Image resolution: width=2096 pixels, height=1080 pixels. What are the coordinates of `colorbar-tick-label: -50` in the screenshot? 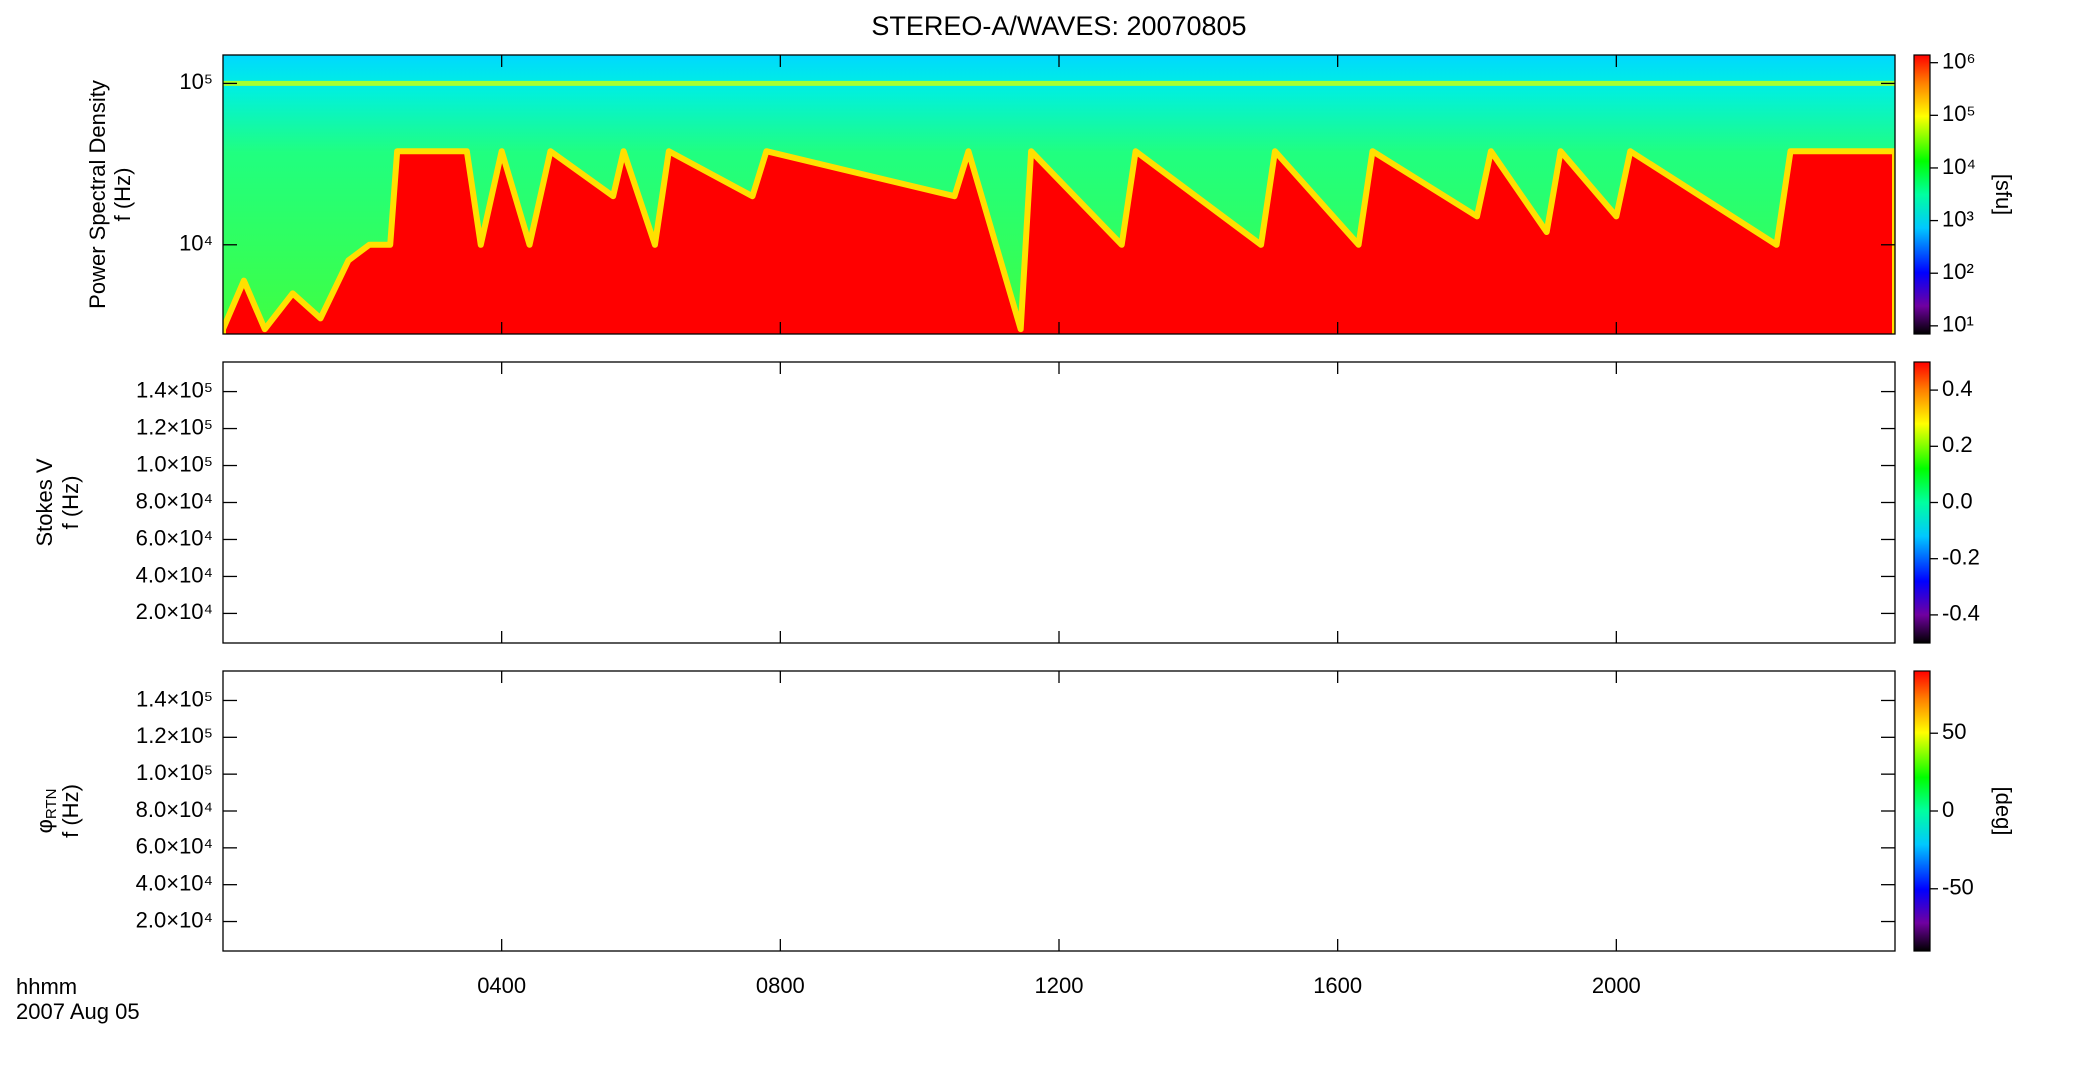 It's located at (1958, 887).